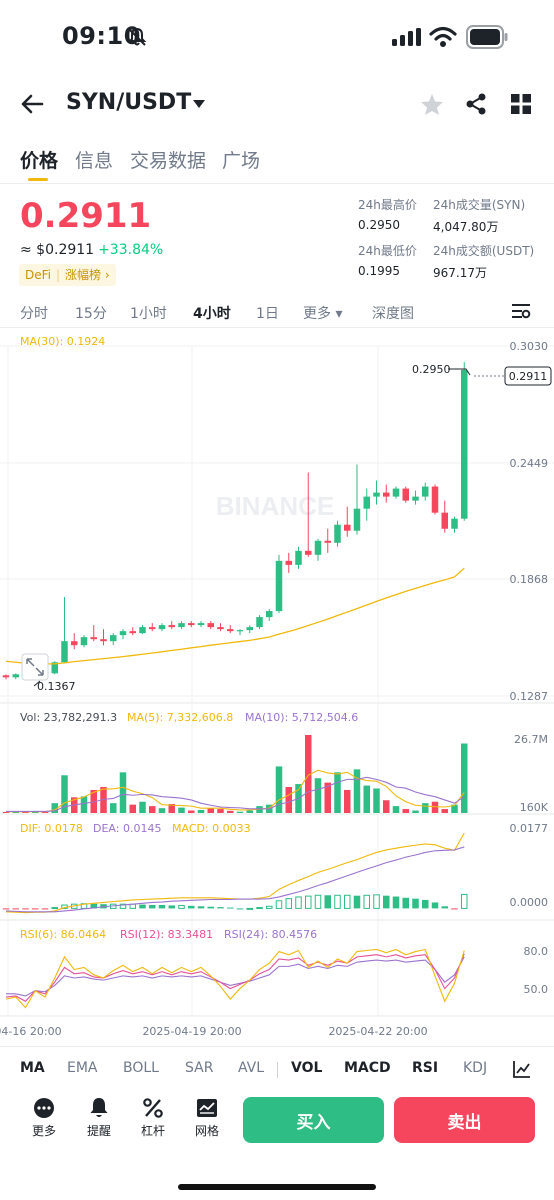 The image size is (554, 1200). I want to click on alert-action: 提醒, so click(99, 1116).